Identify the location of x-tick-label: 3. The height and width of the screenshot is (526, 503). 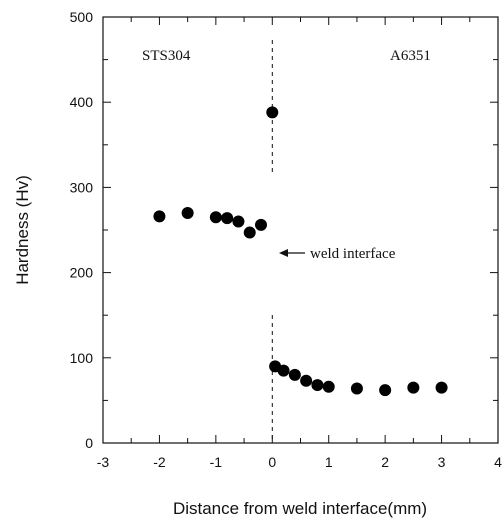
(442, 462).